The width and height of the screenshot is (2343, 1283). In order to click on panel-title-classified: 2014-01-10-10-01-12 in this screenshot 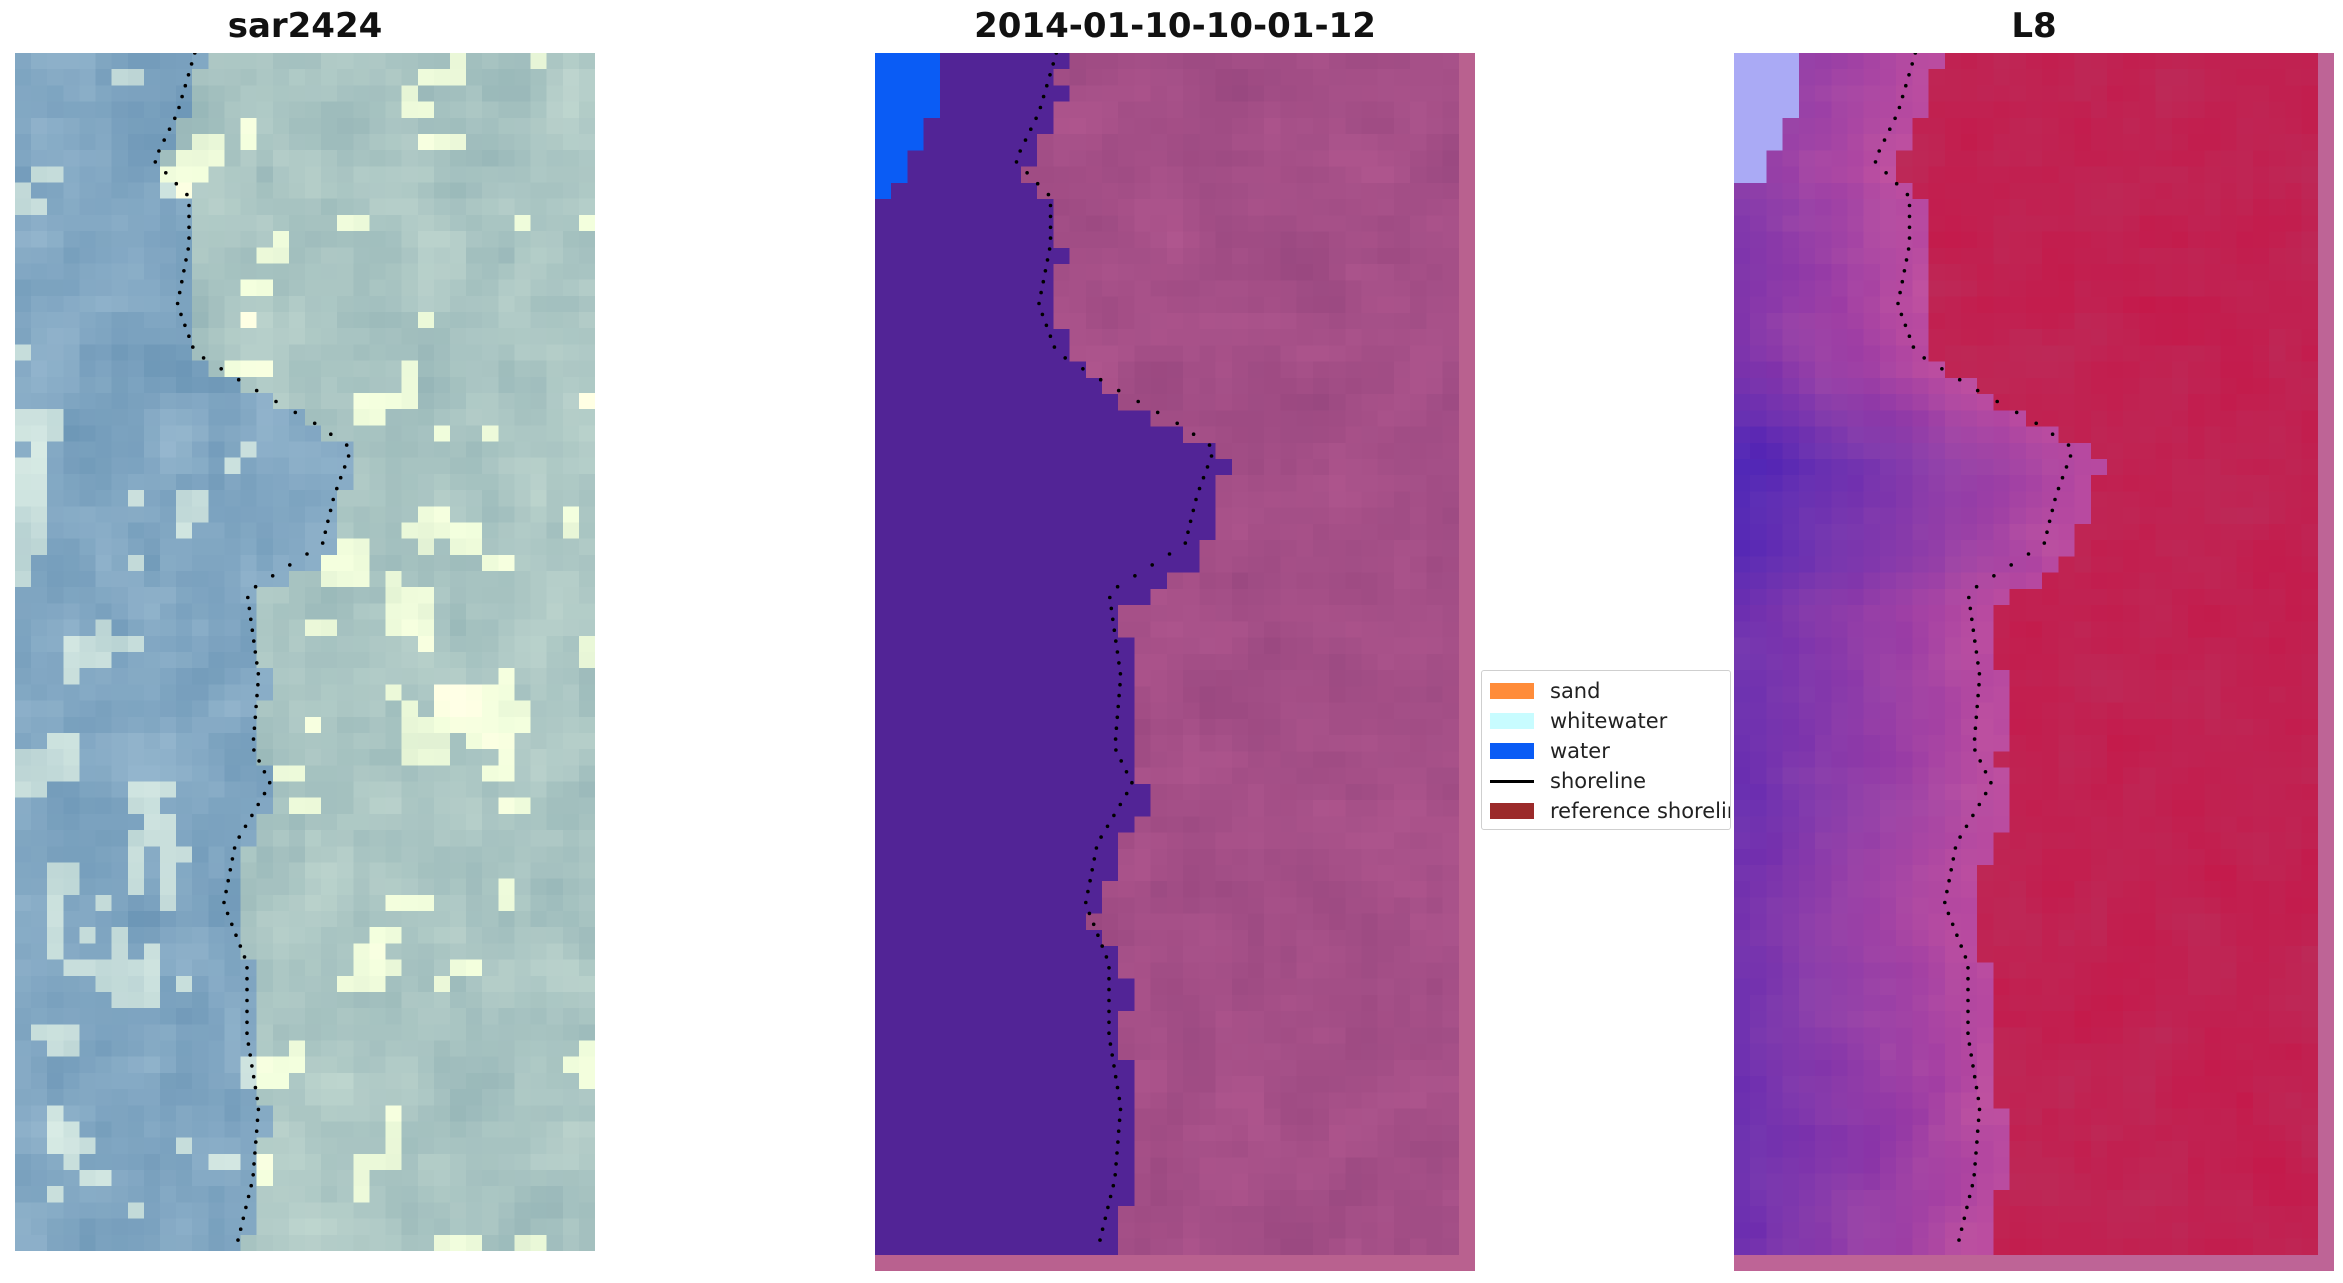, I will do `click(1175, 26)`.